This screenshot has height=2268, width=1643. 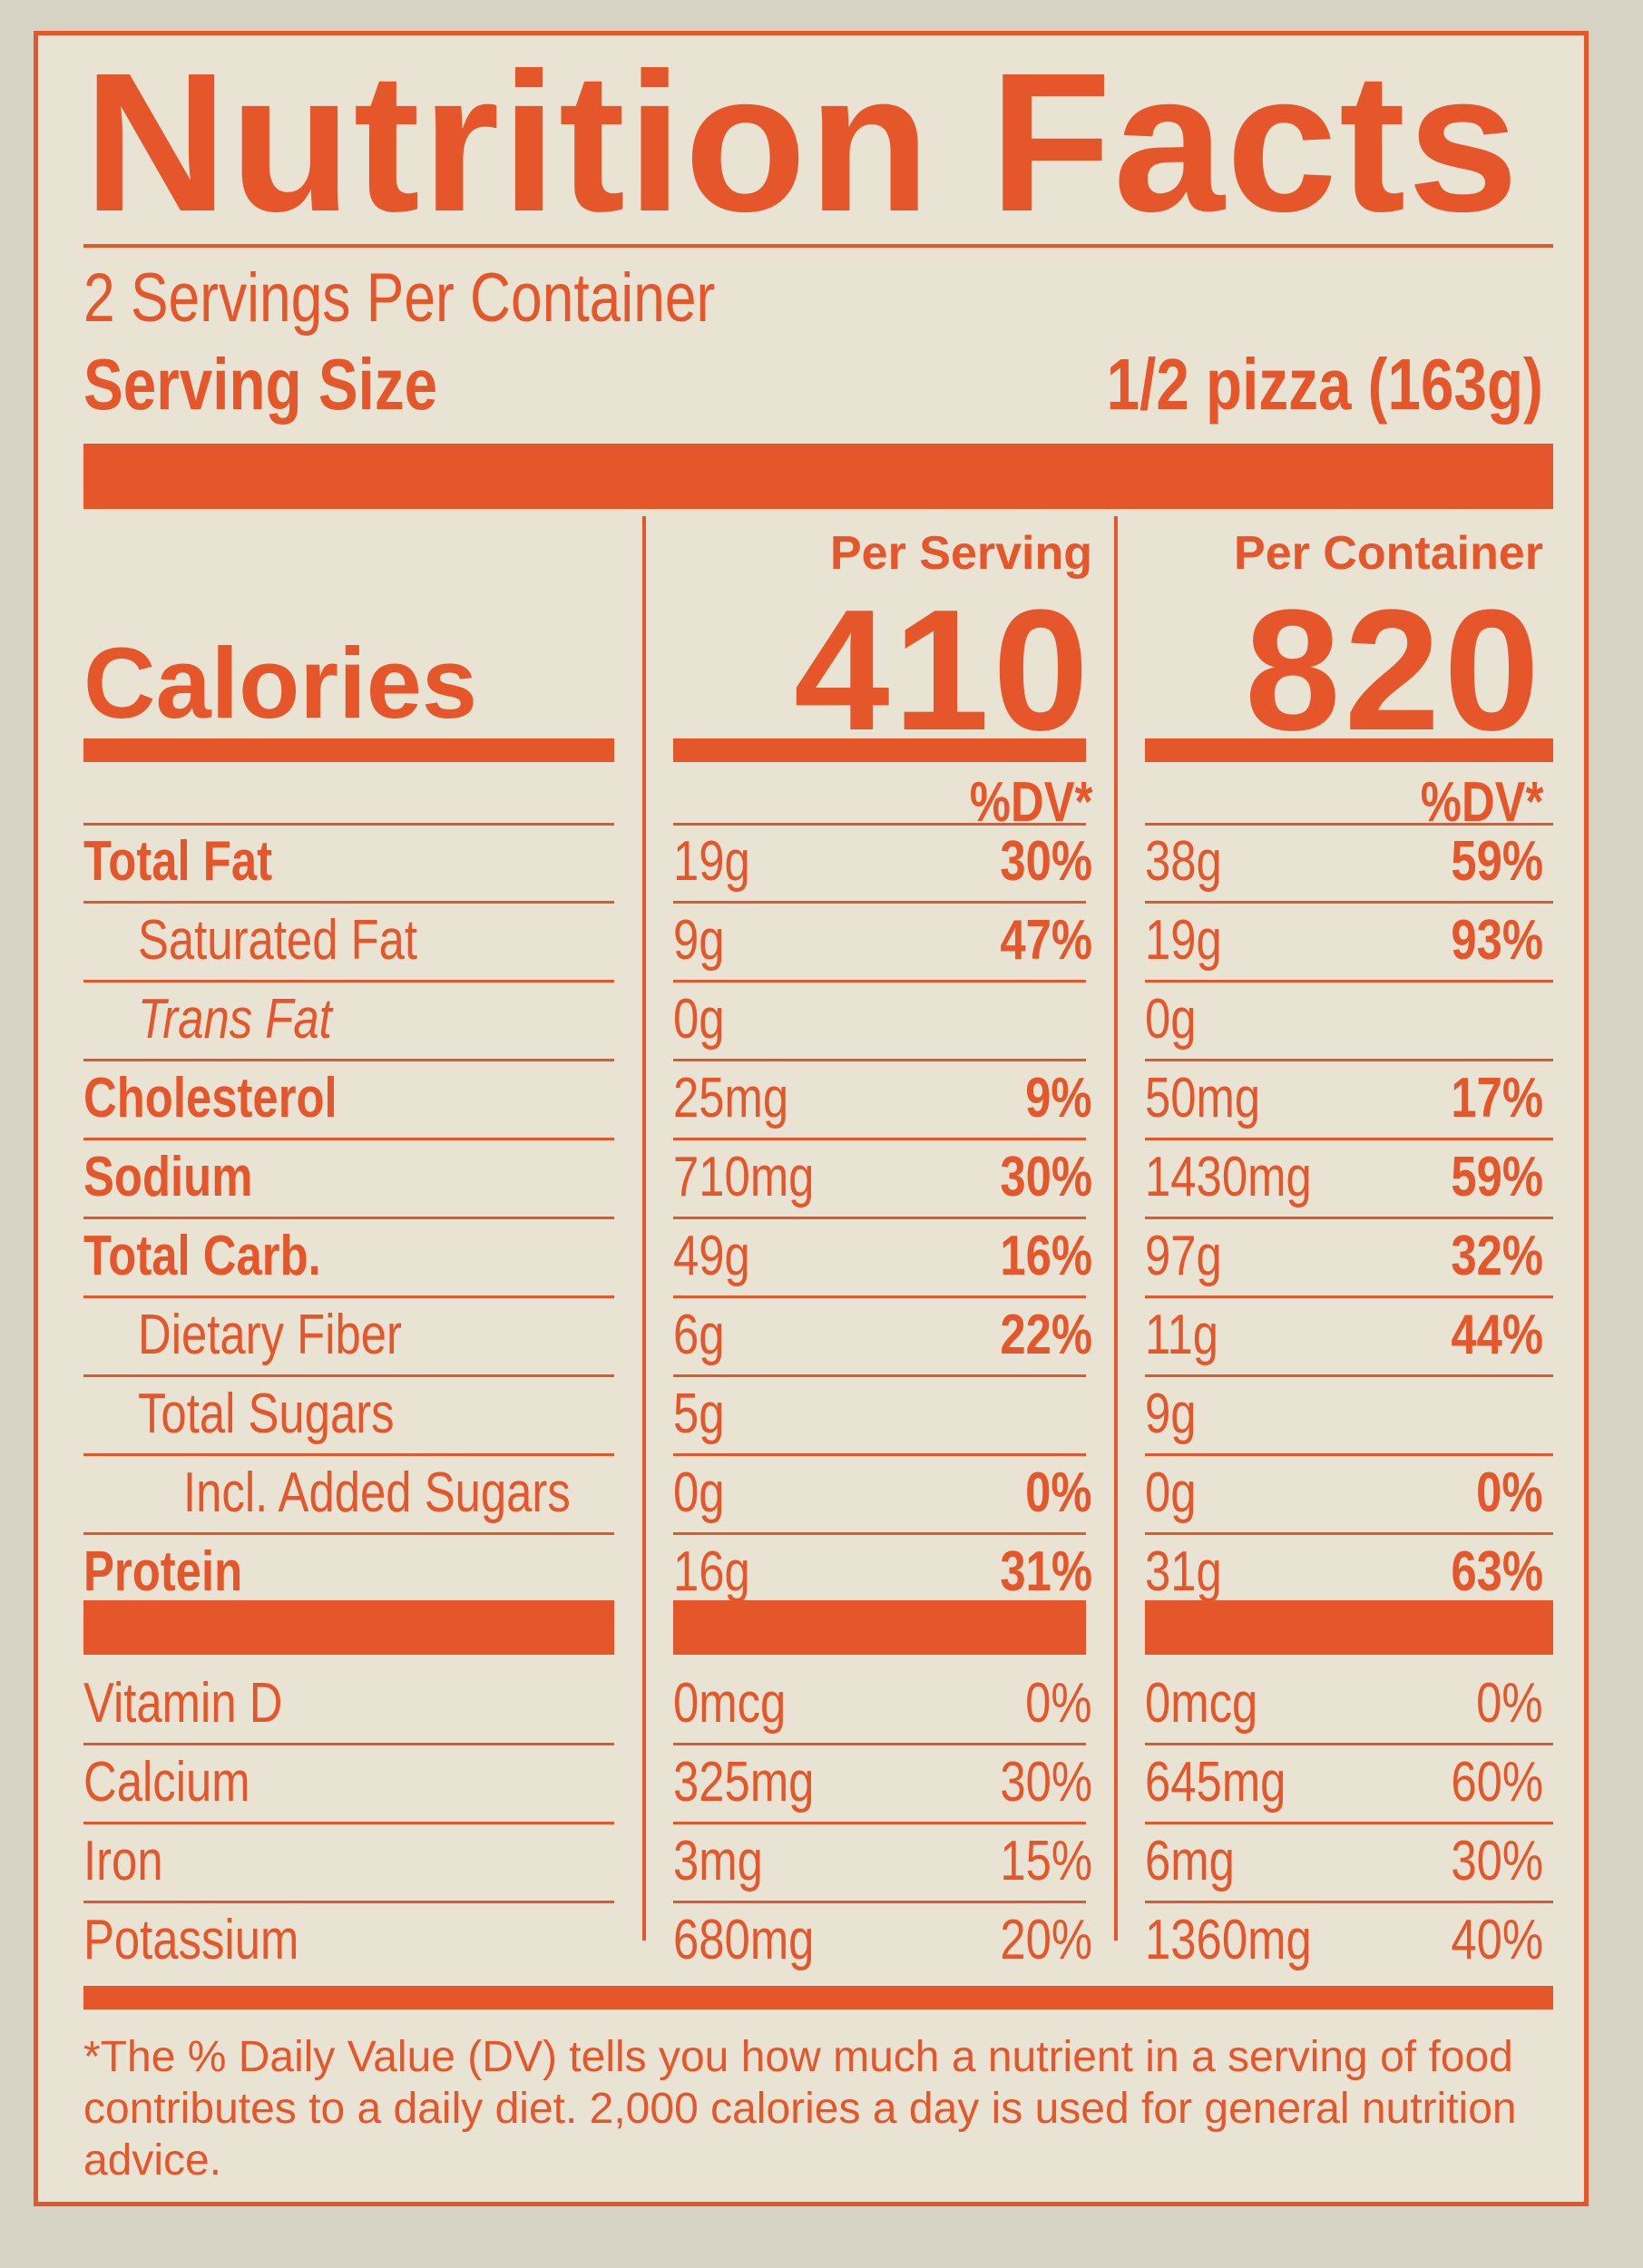 What do you see at coordinates (1497, 1940) in the screenshot?
I see `container-dv: 40%` at bounding box center [1497, 1940].